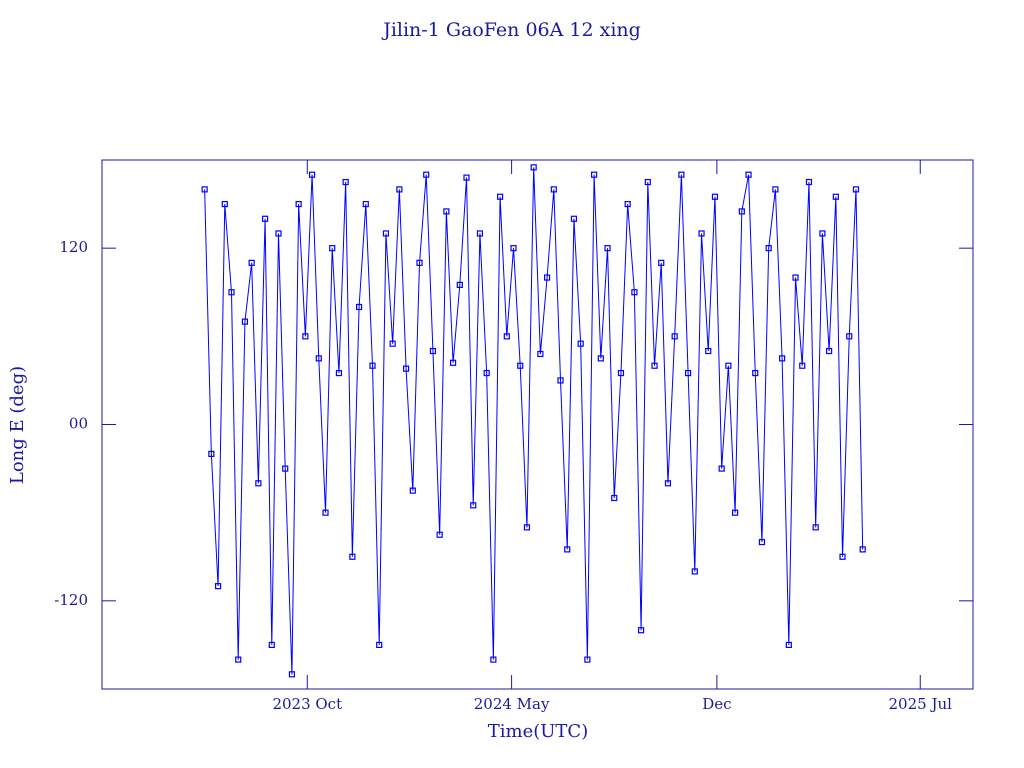 The image size is (1024, 768). I want to click on x-tick-label: 2025 Jul, so click(921, 704).